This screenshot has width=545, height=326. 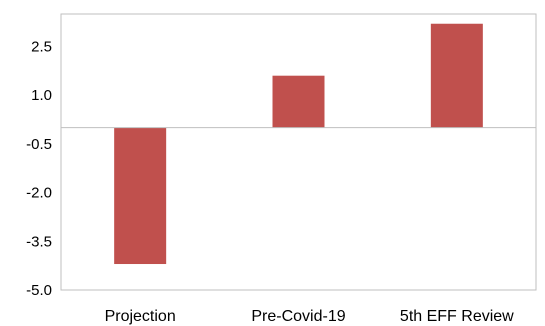 What do you see at coordinates (39, 168) in the screenshot?
I see `y-axis: -5.0 -3.5 -2.0 -0.5 1.0 2.5` at bounding box center [39, 168].